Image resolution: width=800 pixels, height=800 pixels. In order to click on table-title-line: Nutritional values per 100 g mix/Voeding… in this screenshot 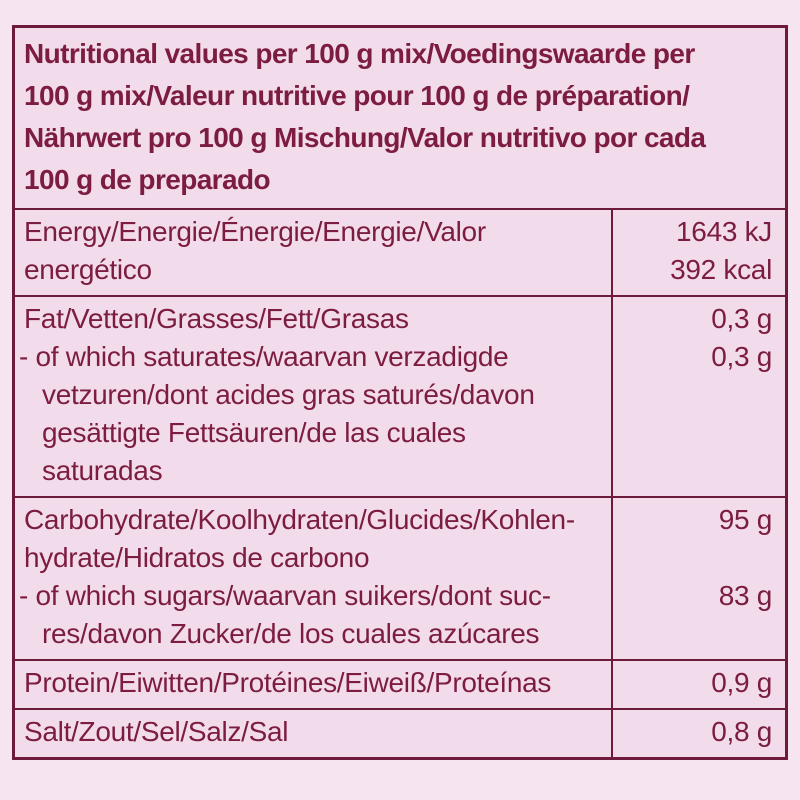, I will do `click(359, 53)`.